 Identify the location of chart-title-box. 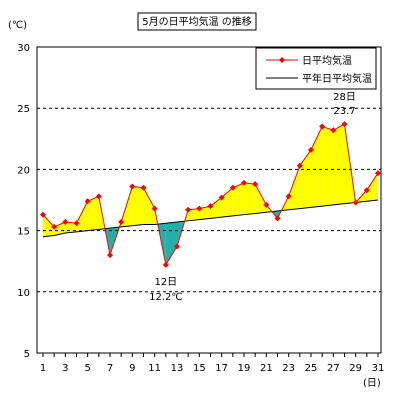
(197, 21).